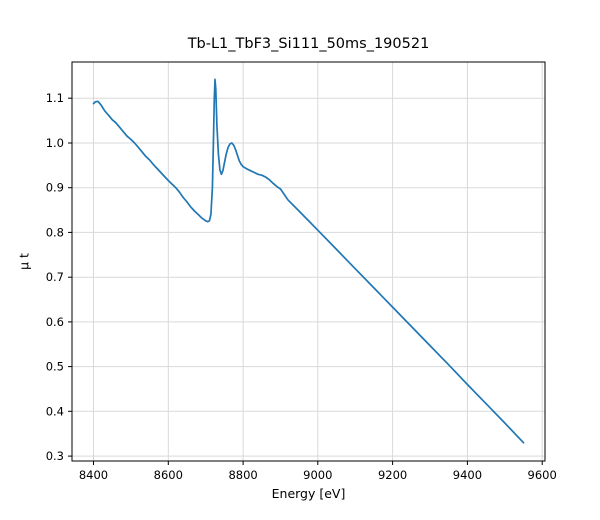 The image size is (600, 520). What do you see at coordinates (55, 456) in the screenshot?
I see `y-tick-label: 0.3` at bounding box center [55, 456].